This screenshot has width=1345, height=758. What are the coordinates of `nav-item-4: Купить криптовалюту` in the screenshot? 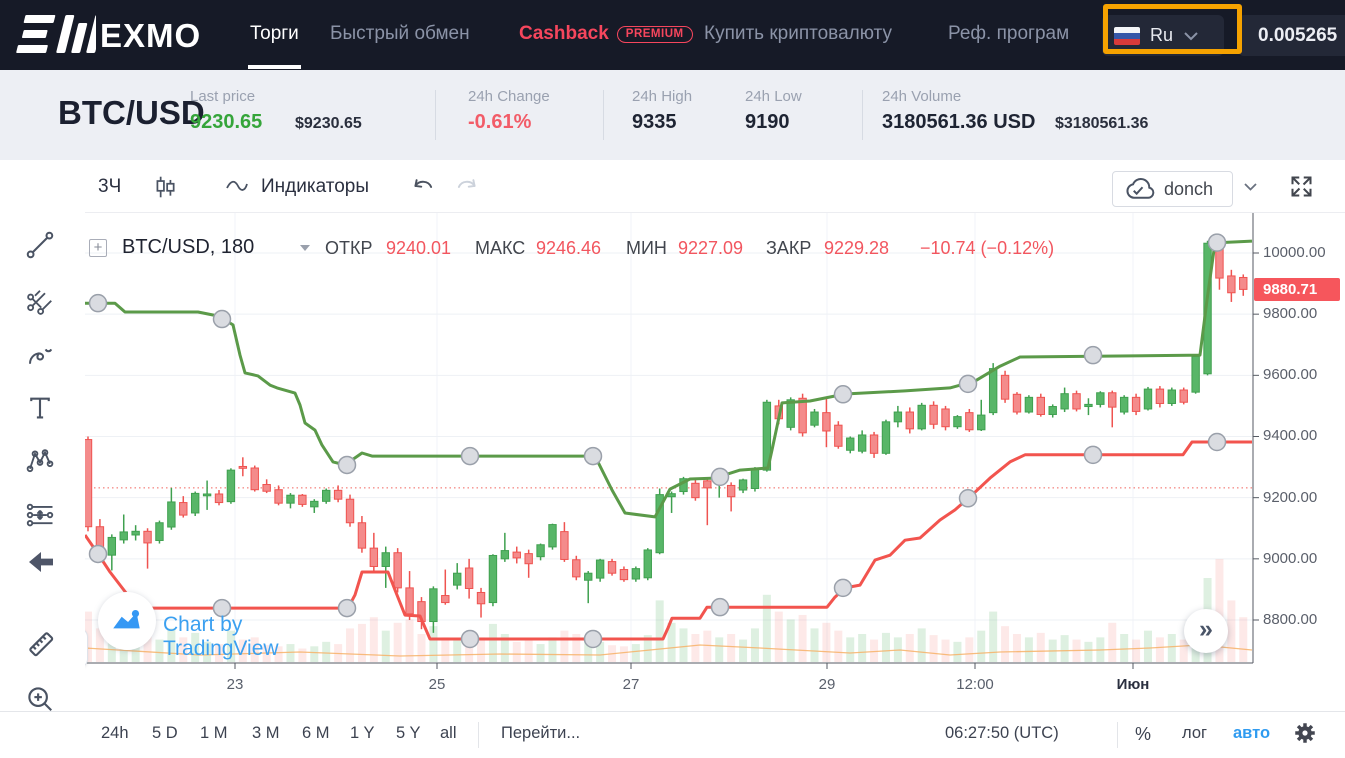 It's located at (798, 33).